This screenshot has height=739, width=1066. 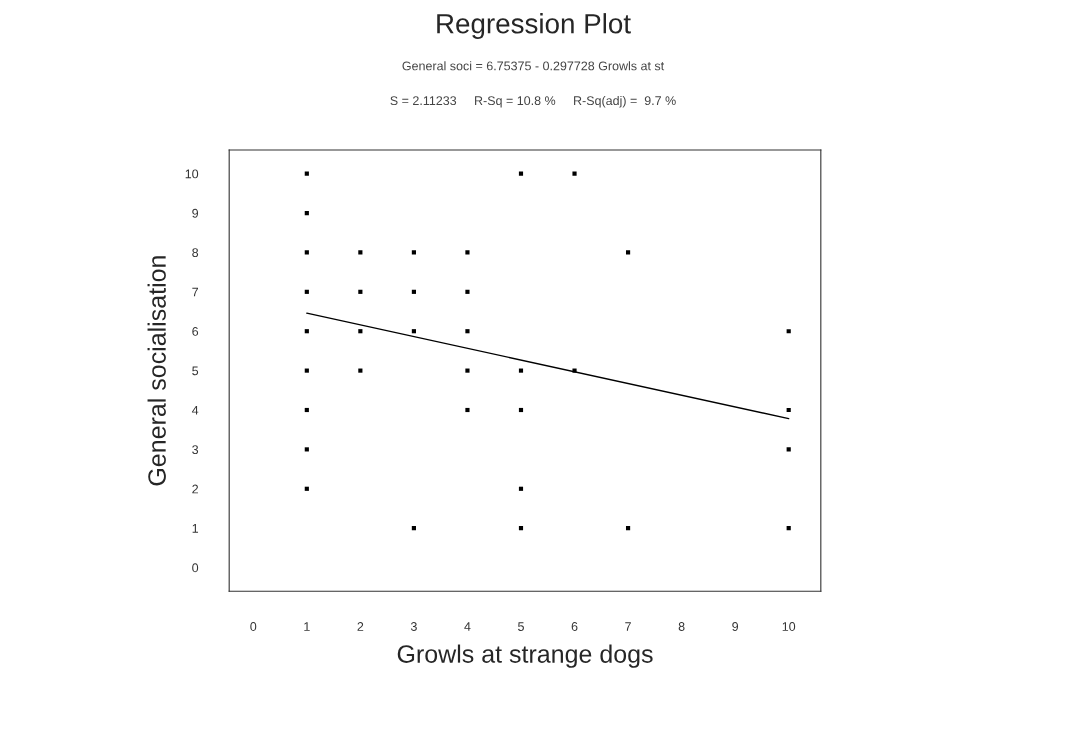 I want to click on y-tick-label: 4, so click(x=195, y=410).